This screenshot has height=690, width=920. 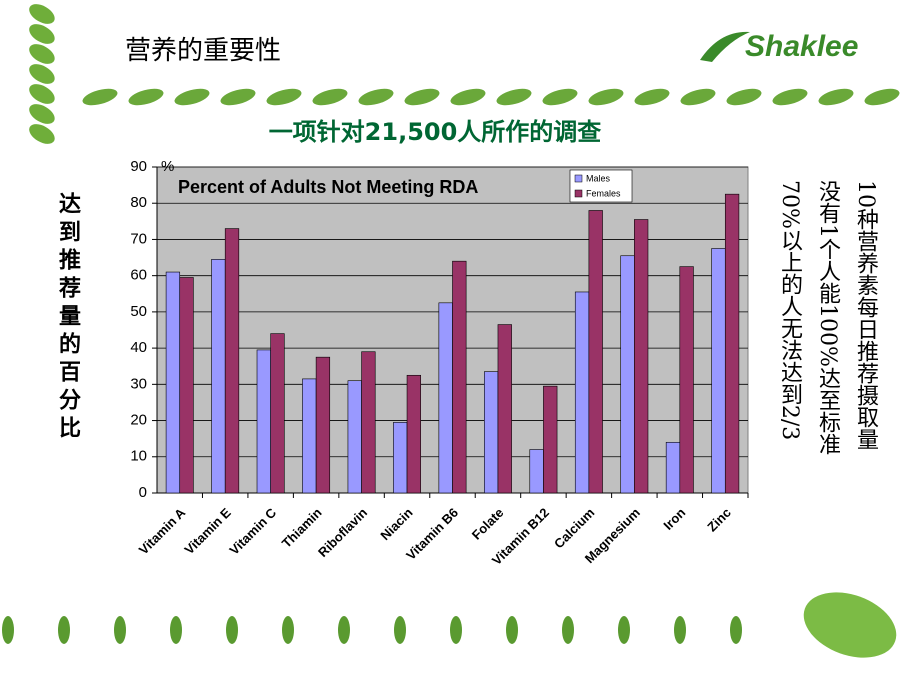 I want to click on x-tick-label: Thiamin, so click(x=302, y=528).